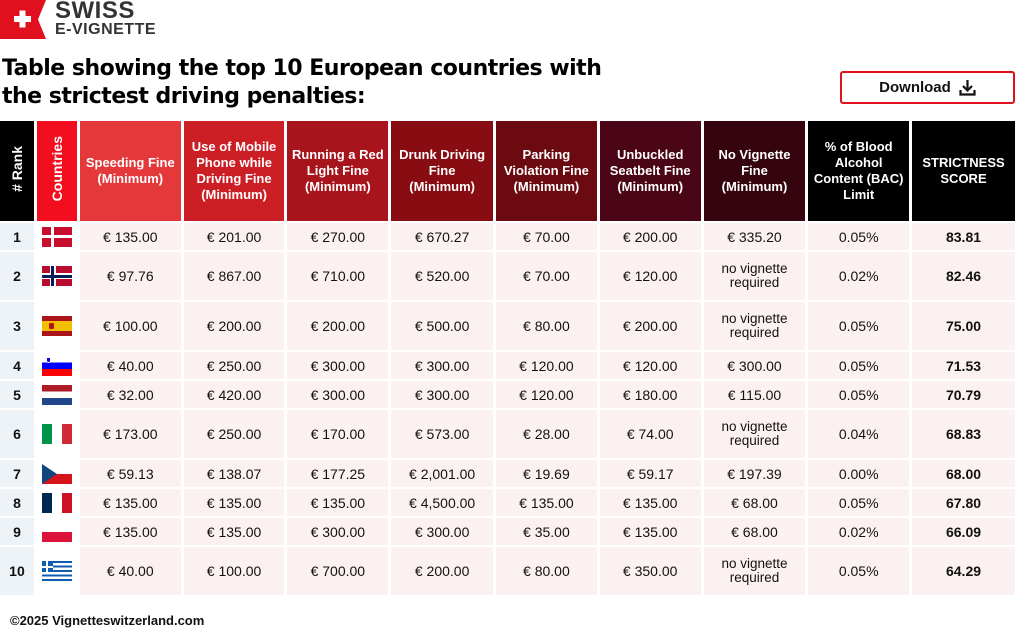 The height and width of the screenshot is (639, 1015). What do you see at coordinates (650, 434) in the screenshot?
I see `value-cell: € 74.00` at bounding box center [650, 434].